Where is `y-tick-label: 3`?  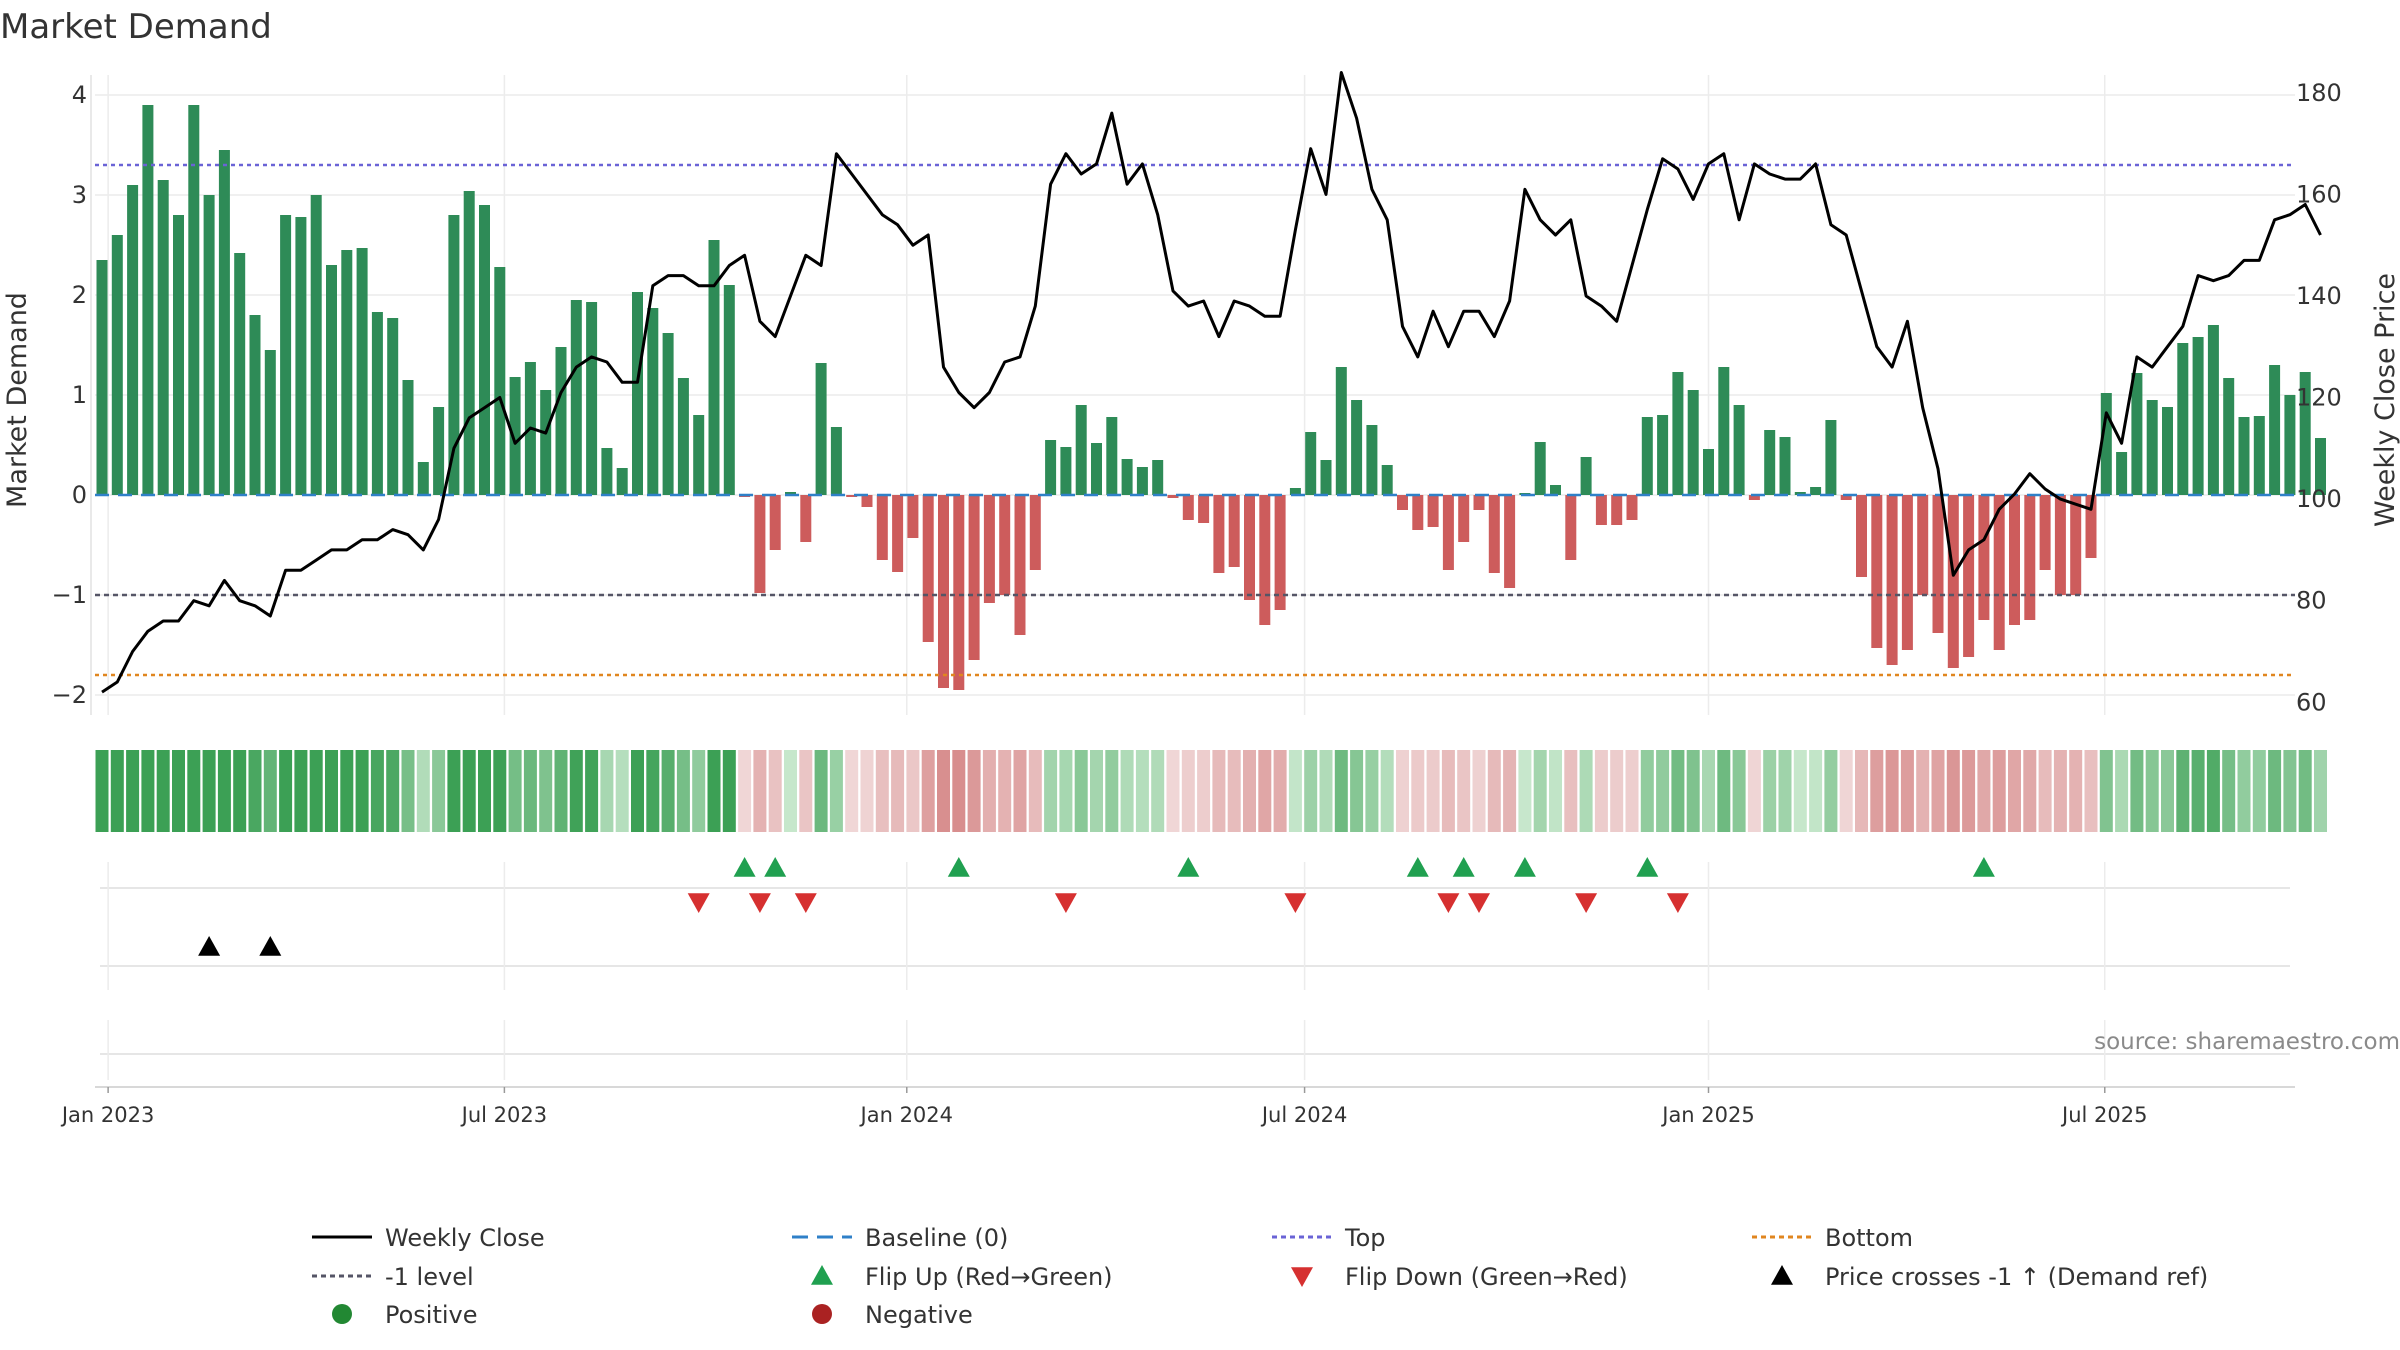 y-tick-label: 3 is located at coordinates (79, 195).